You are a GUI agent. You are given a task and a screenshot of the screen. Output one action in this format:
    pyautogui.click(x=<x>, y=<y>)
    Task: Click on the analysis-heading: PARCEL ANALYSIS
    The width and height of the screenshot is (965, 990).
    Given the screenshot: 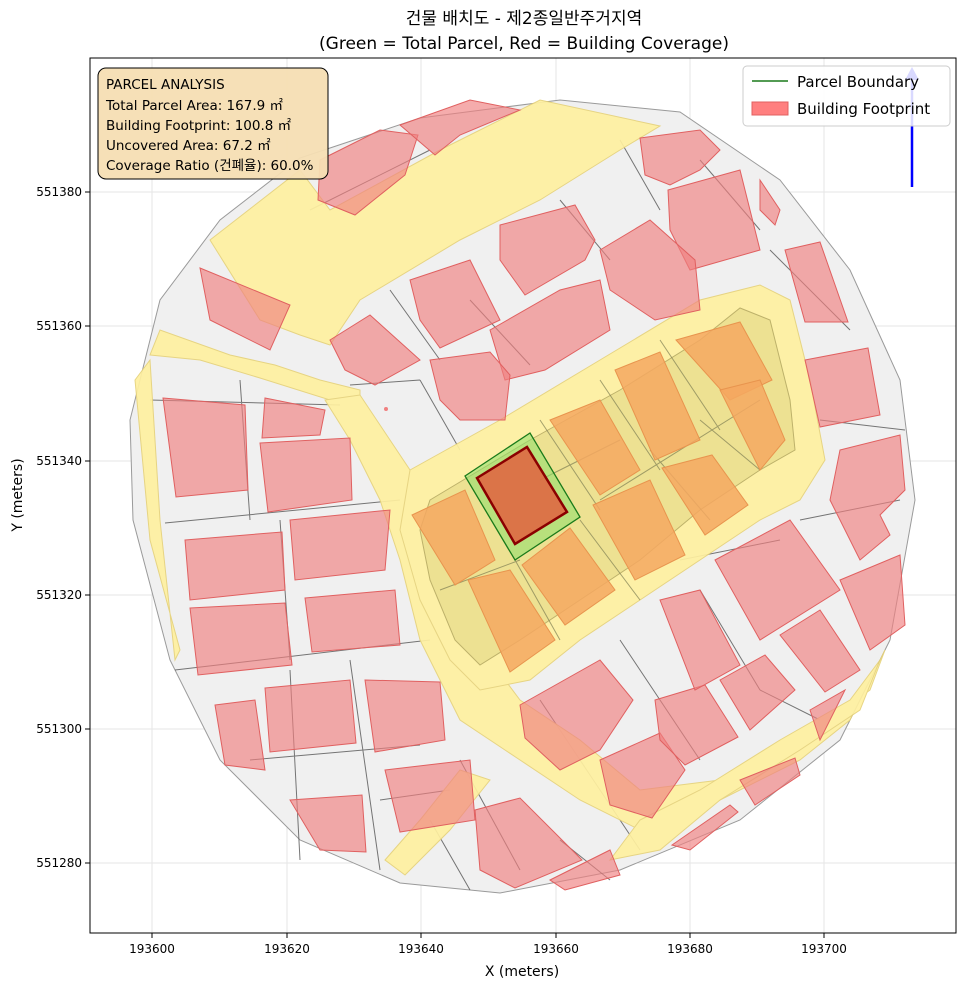 What is the action you would take?
    pyautogui.click(x=165, y=85)
    